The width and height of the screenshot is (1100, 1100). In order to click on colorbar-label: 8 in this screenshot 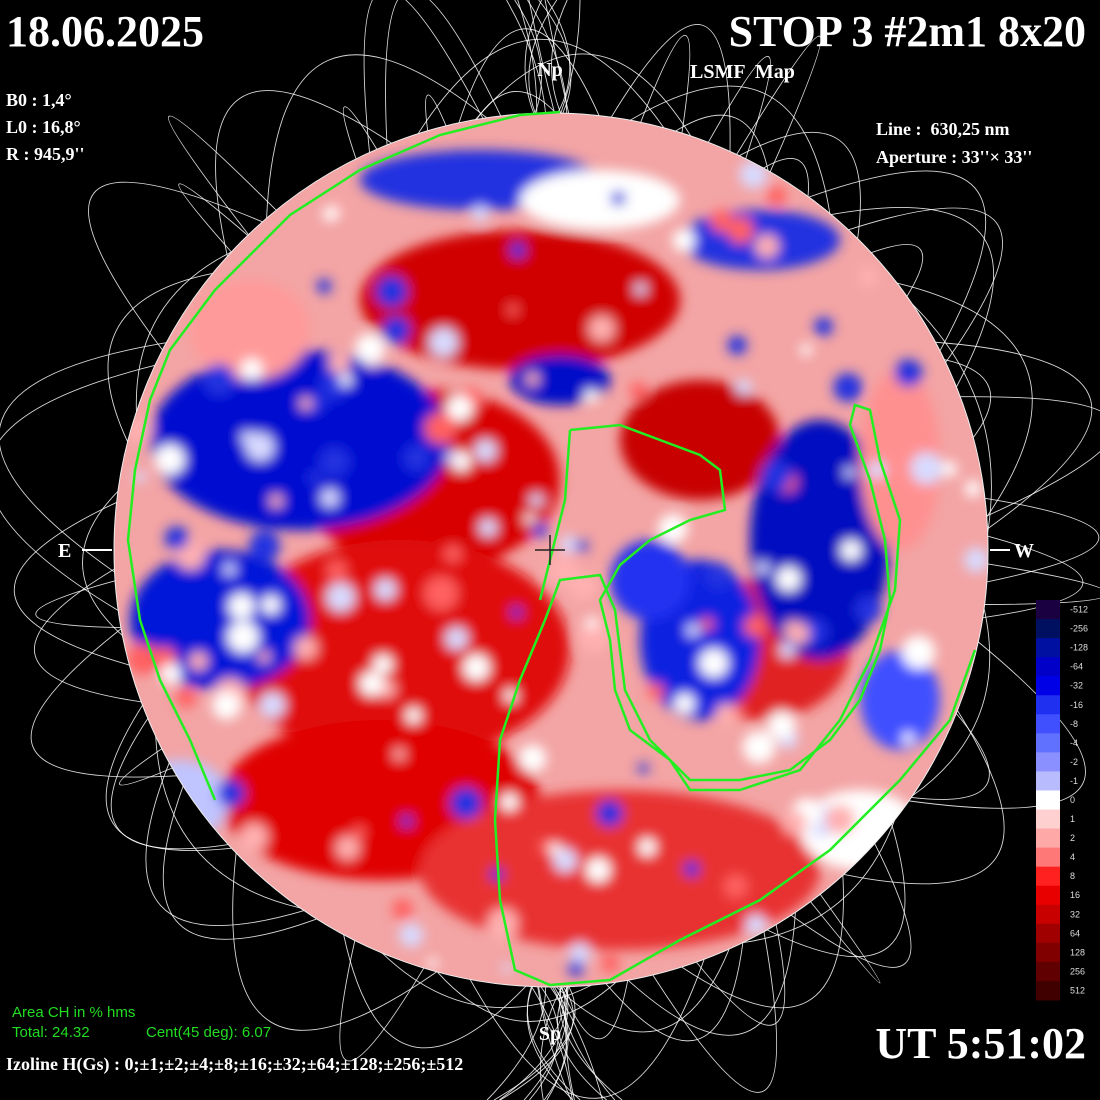, I will do `click(1072, 876)`.